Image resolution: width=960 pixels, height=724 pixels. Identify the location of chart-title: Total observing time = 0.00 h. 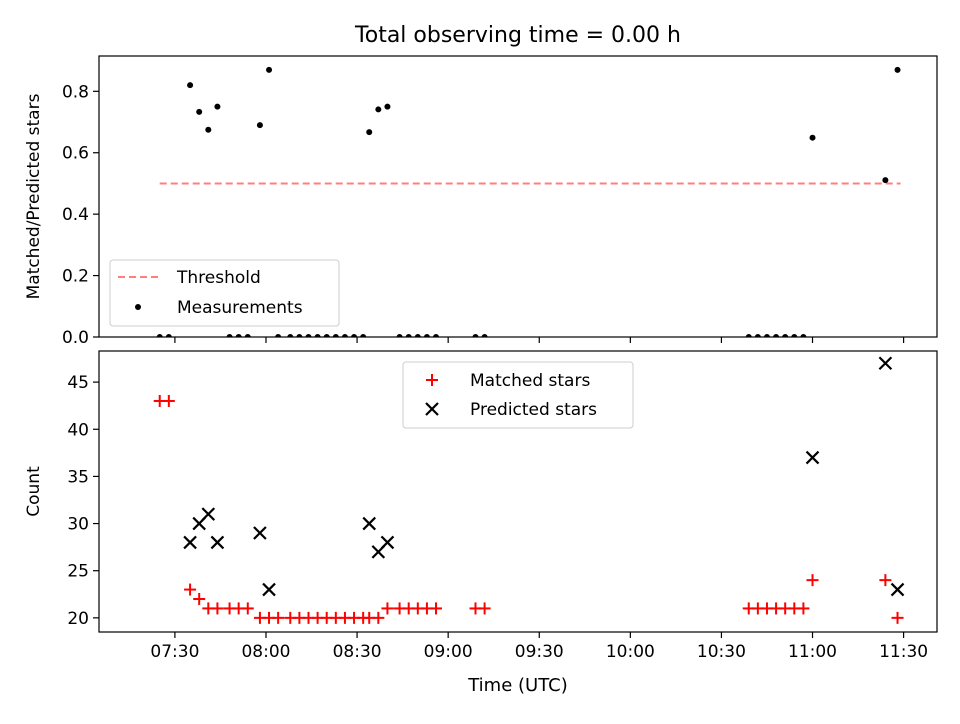
(517, 35).